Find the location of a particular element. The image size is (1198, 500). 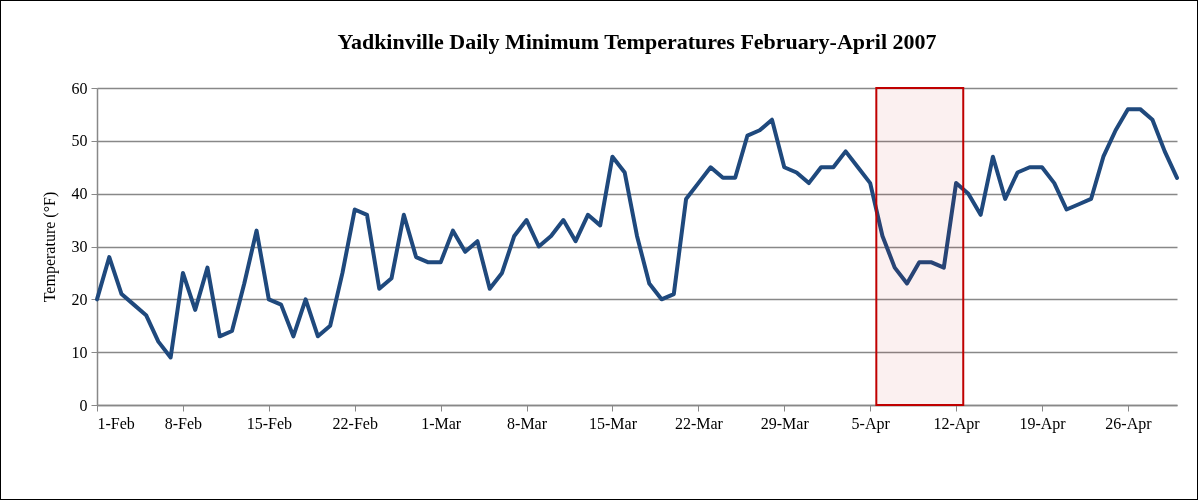

x-tick-label: 8-Mar is located at coordinates (527, 423).